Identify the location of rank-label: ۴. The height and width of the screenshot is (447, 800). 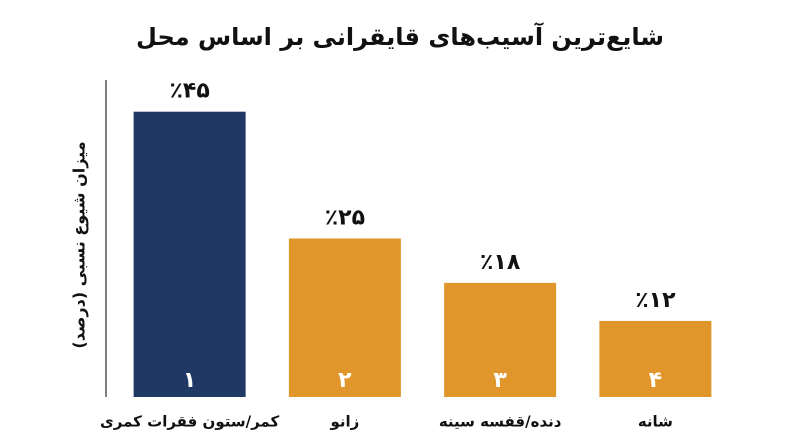
(655, 380).